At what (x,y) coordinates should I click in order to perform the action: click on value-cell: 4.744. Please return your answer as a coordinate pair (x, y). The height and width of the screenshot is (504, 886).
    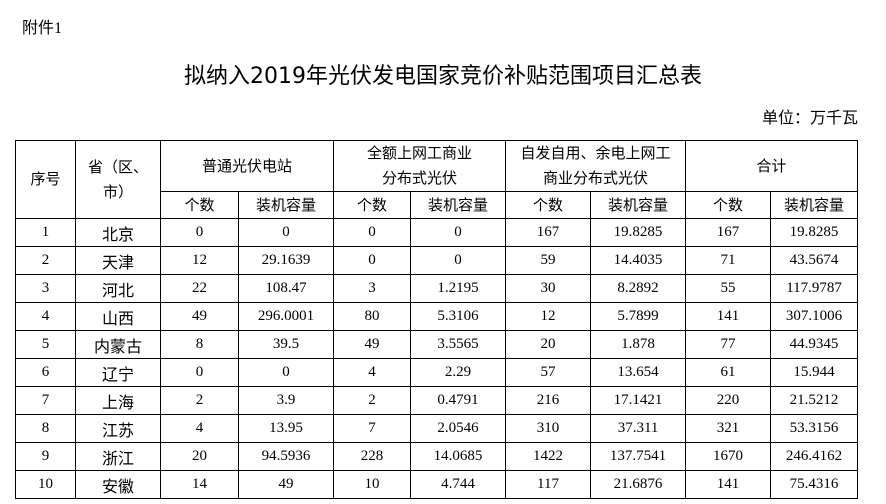
    Looking at the image, I should click on (458, 484).